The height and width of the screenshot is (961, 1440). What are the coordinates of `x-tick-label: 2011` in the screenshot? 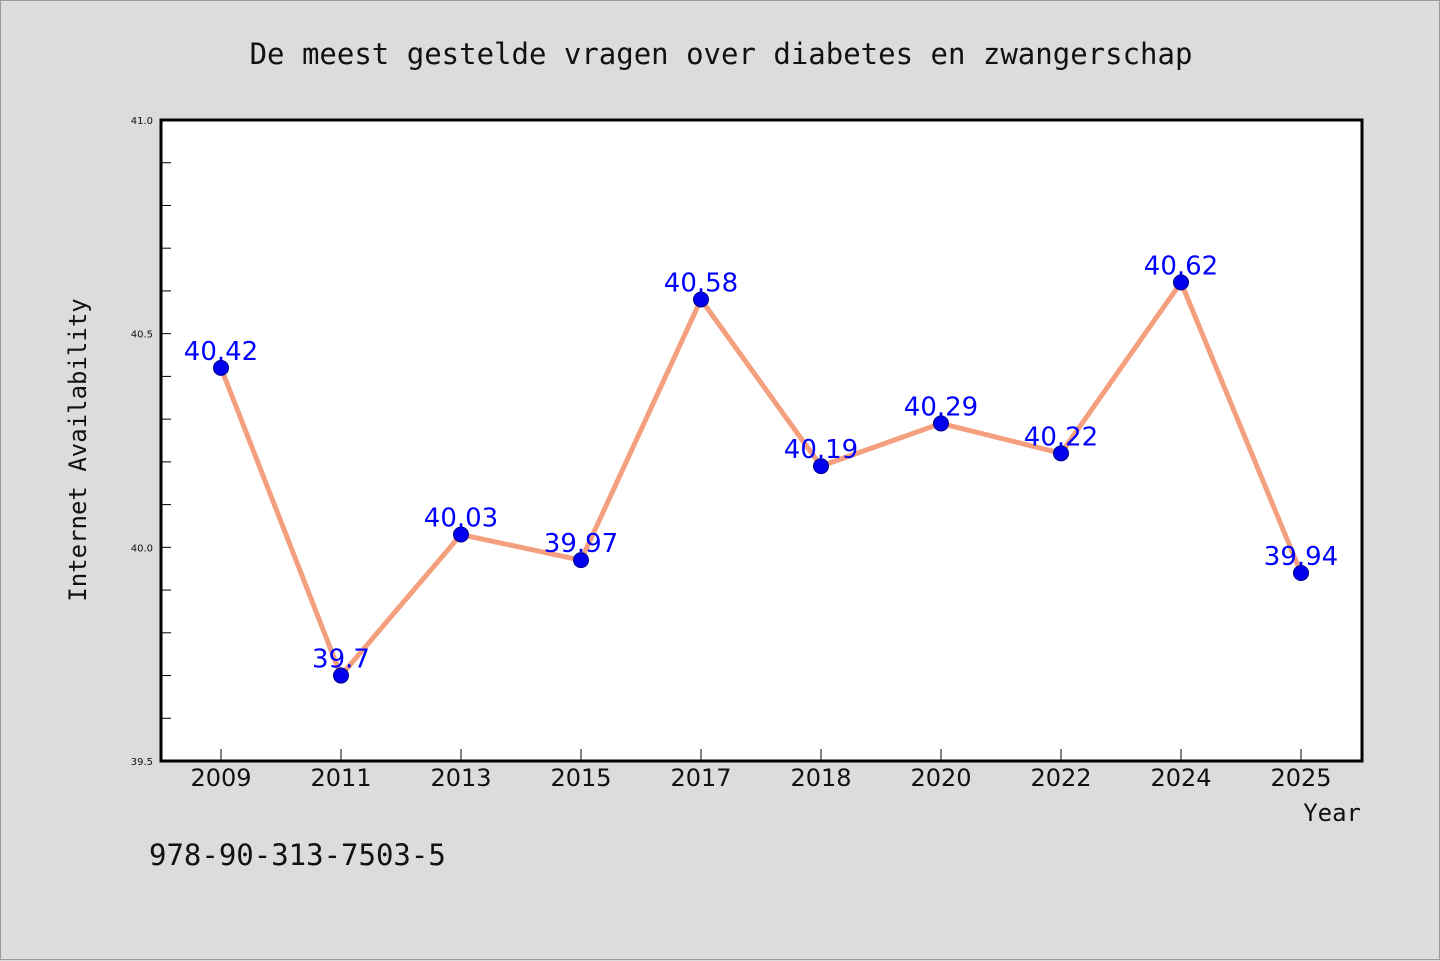 It's located at (340, 778).